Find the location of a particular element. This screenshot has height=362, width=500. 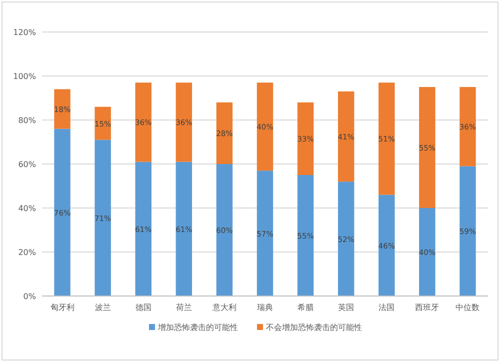

x-tick-label: 瑞典 is located at coordinates (265, 307).